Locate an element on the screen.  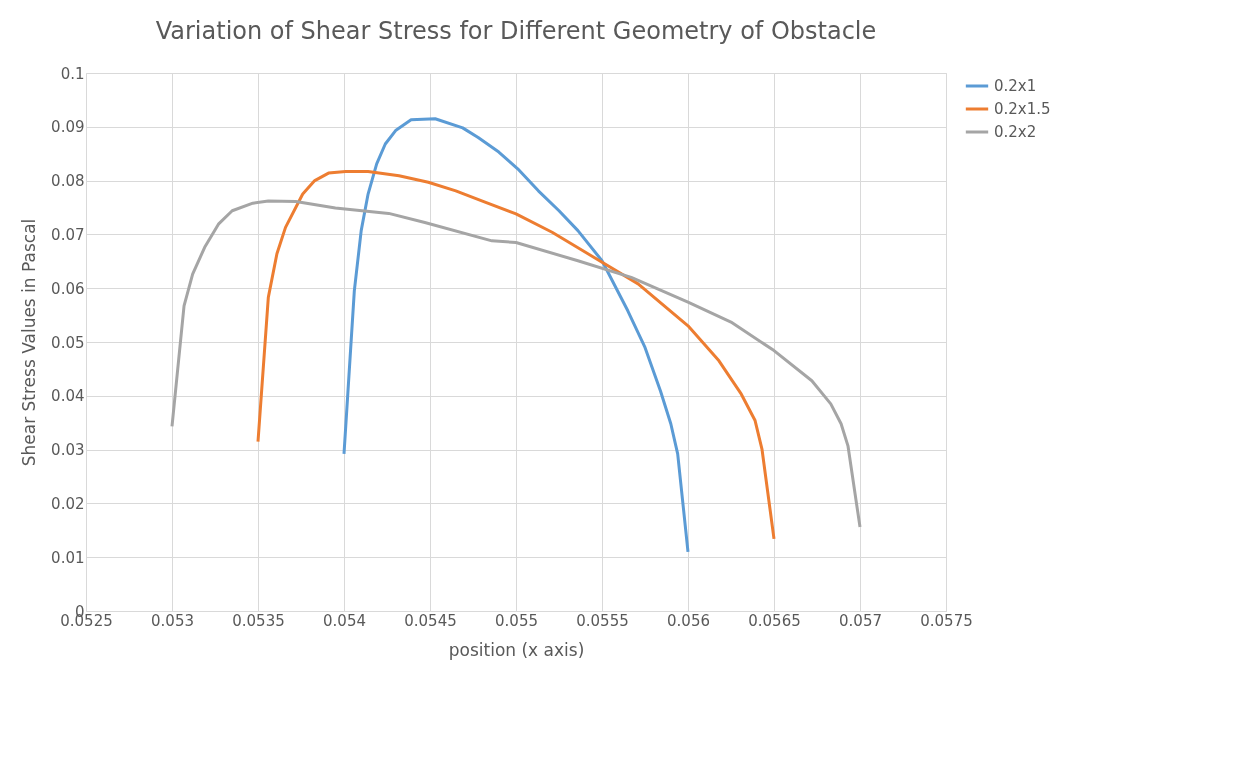
y-tick-label: 0.08 is located at coordinates (68, 181).